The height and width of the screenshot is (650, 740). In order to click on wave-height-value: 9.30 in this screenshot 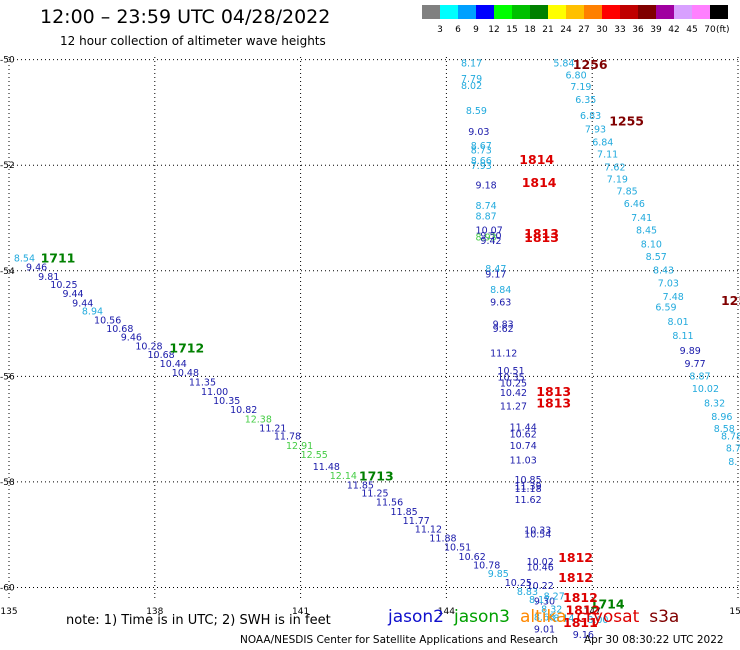, I will do `click(544, 602)`.